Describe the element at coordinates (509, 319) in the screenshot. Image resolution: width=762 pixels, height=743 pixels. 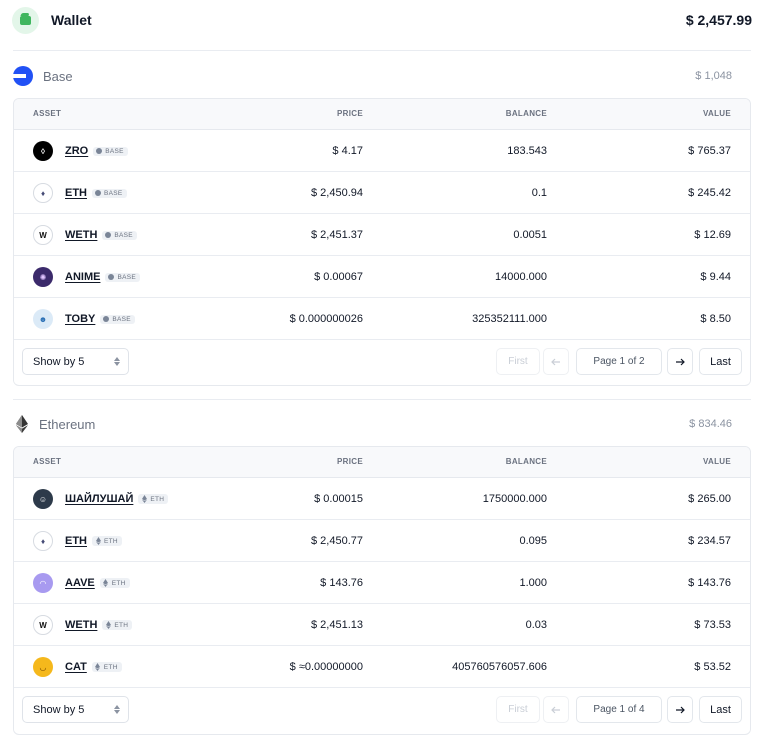
I see `balance-cell: 325352111.000` at that location.